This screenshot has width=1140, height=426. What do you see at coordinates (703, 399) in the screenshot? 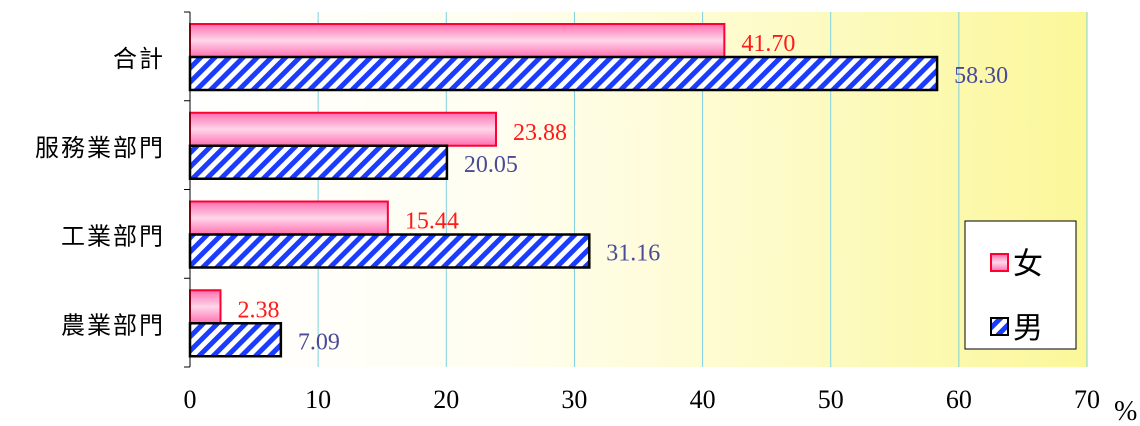
I see `x-tick-label: 40` at bounding box center [703, 399].